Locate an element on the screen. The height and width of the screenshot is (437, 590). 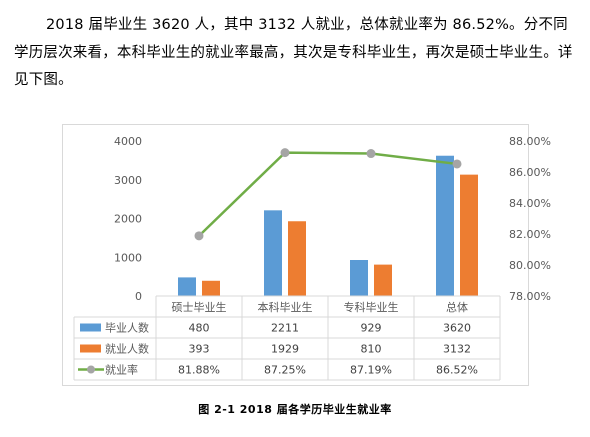
y-left-tick-label: 2000 is located at coordinates (128, 219).